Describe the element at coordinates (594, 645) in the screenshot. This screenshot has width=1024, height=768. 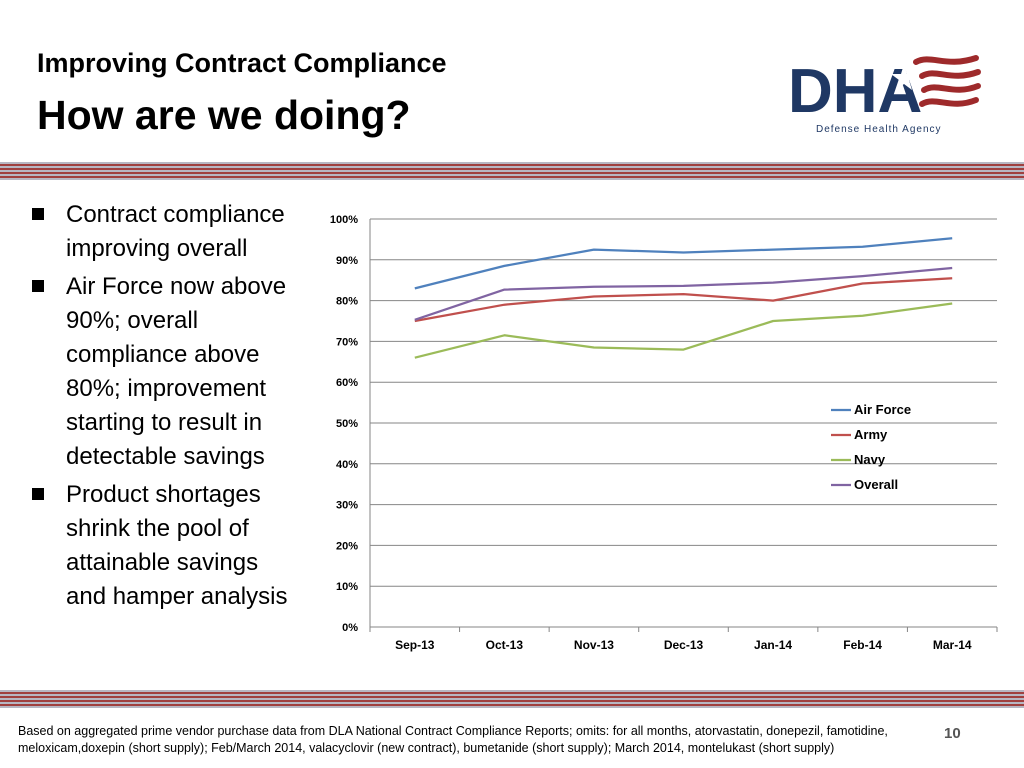
I see `x-tick-label: Nov-13` at that location.